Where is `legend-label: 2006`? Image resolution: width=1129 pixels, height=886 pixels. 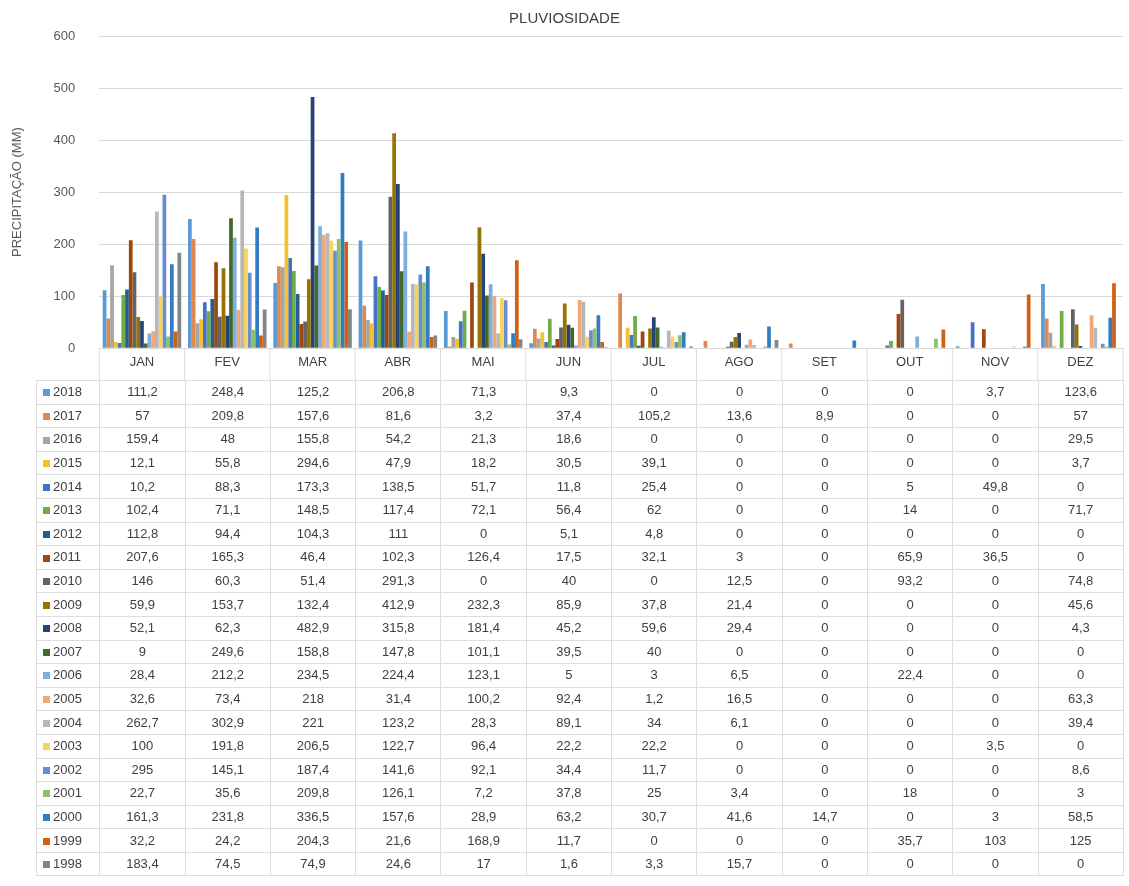 legend-label: 2006 is located at coordinates (68, 675).